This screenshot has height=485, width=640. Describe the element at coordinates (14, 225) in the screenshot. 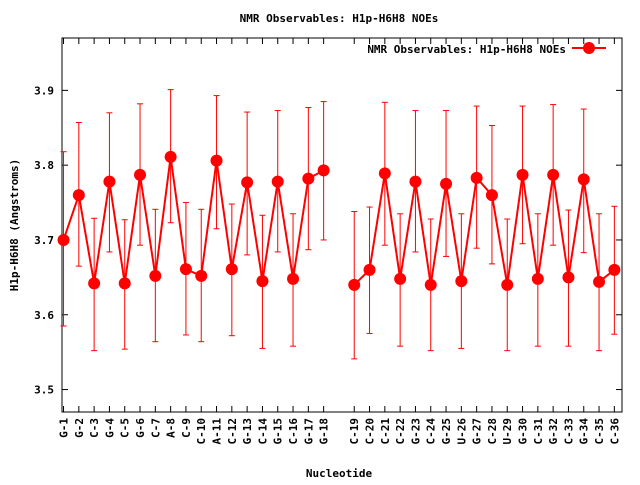

I see `y-axis-label: H1p-H6H8 (Angstroms)` at that location.